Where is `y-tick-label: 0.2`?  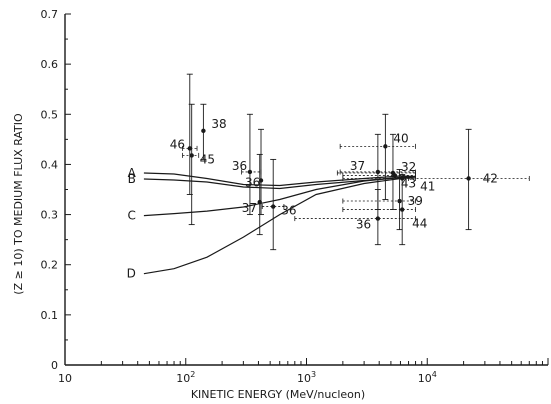 y-tick-label: 0.2 is located at coordinates (50, 265).